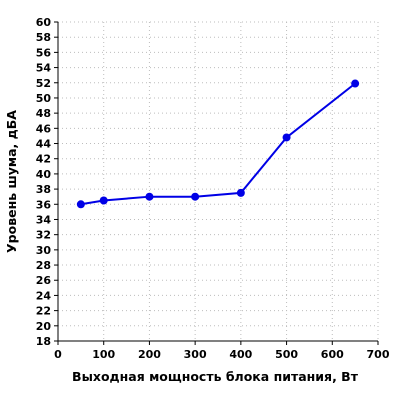  What do you see at coordinates (378, 354) in the screenshot?
I see `x-tick-label: 700` at bounding box center [378, 354].